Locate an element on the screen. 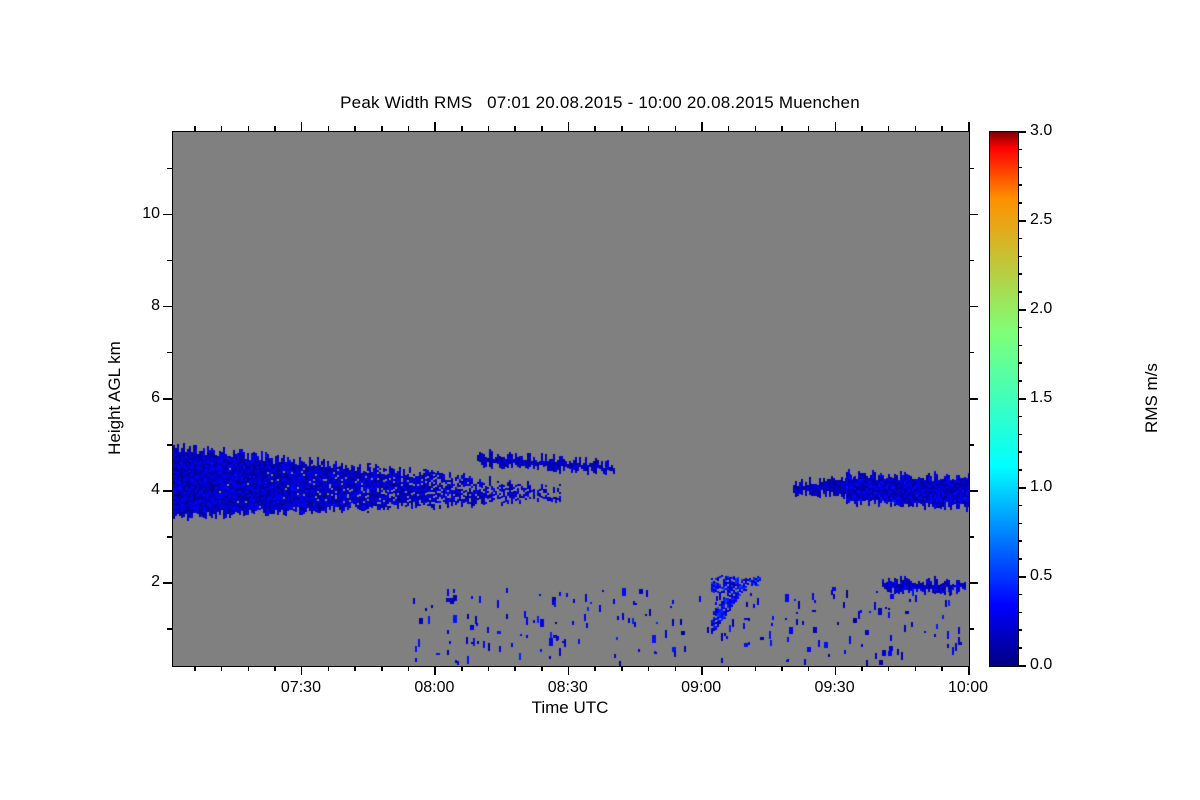 The image size is (1200, 800). colorbar-tick-label: 0.0 is located at coordinates (1041, 664).